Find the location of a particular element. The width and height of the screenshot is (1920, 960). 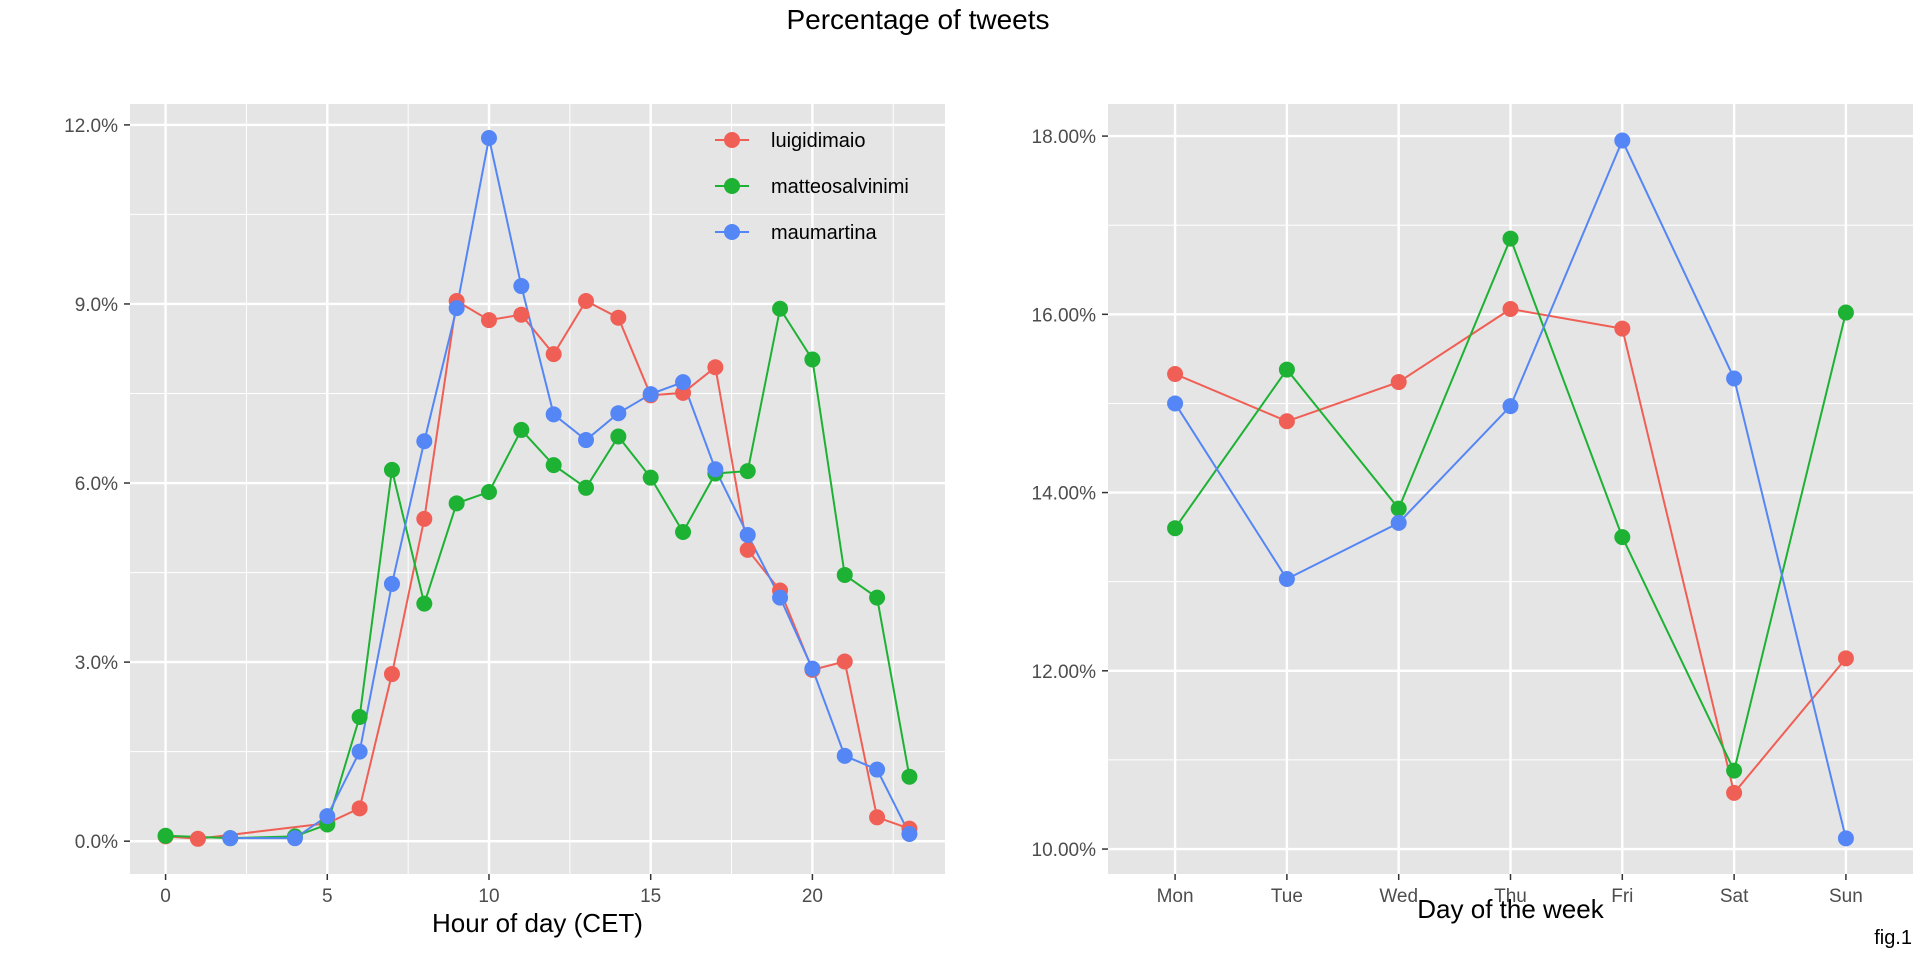

page-title: Percentage of tweets is located at coordinates (918, 19).